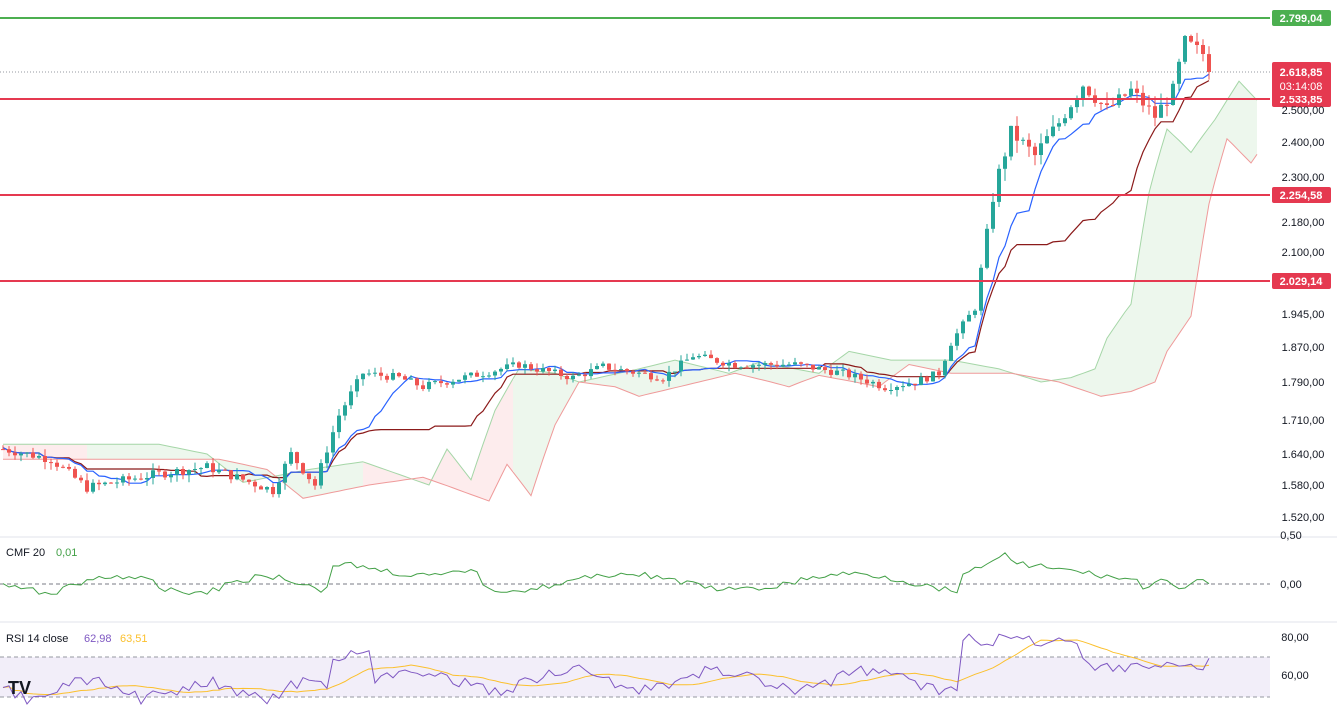  Describe the element at coordinates (19, 688) in the screenshot. I see `tradingview-logo: TV` at that location.